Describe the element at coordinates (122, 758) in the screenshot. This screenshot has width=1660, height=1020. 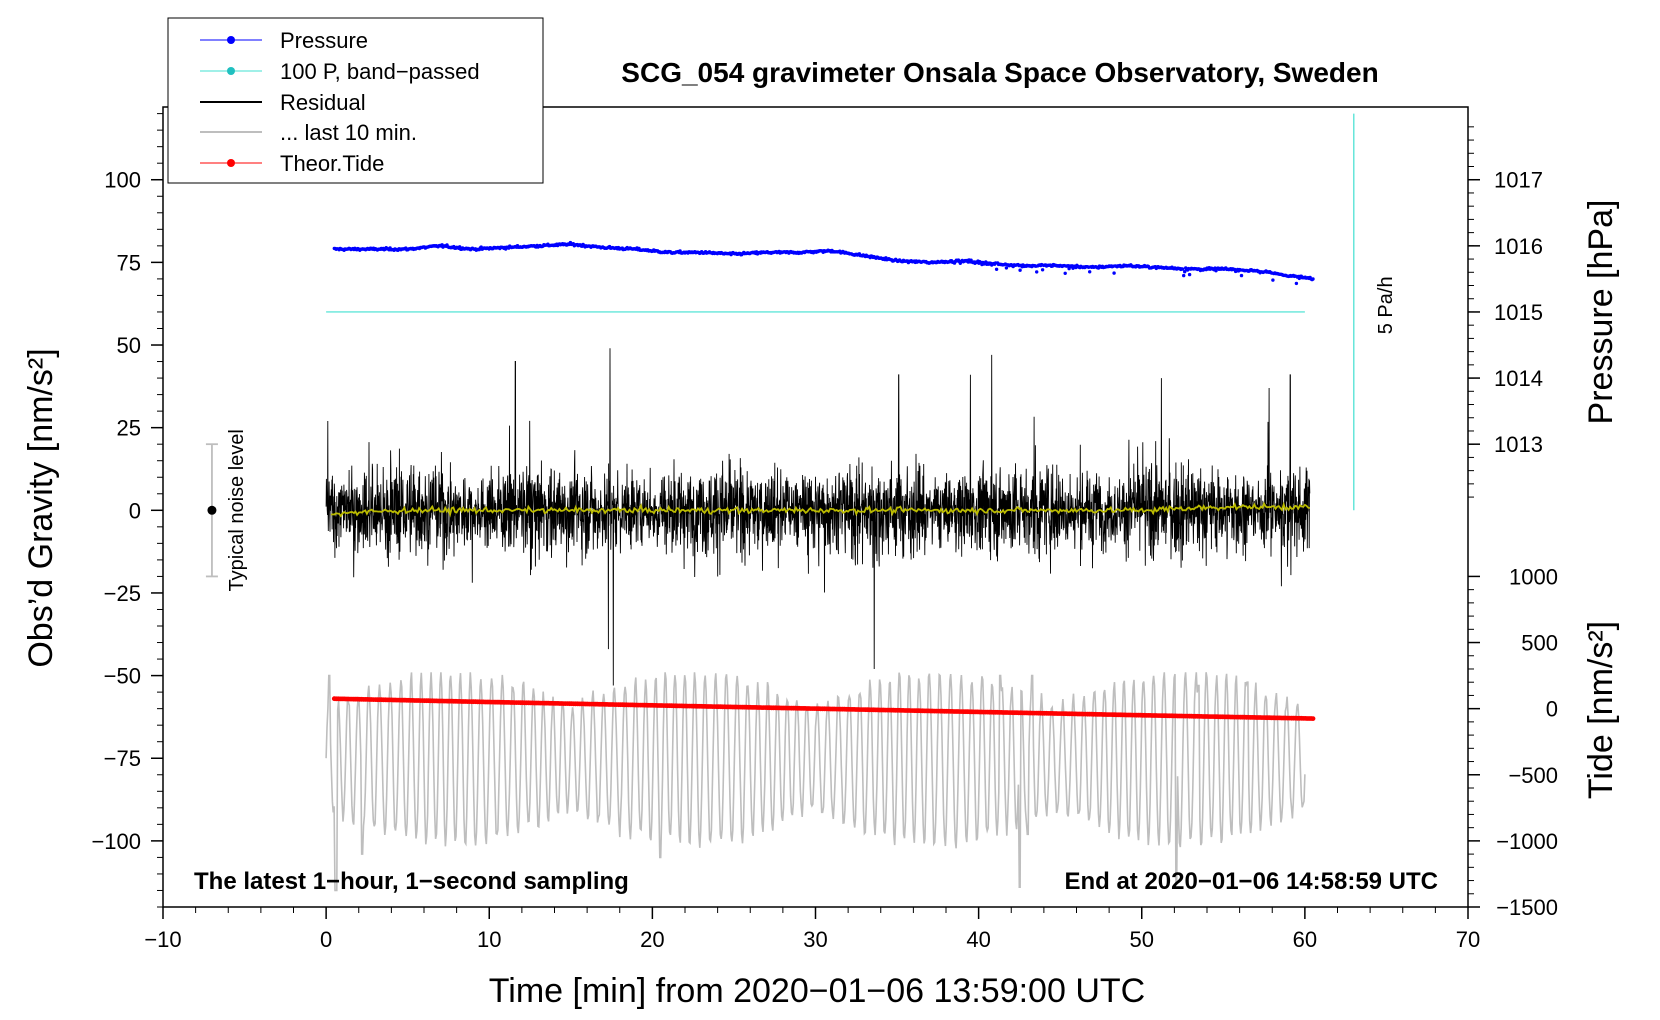
I see `left-y-tick-label: −75` at that location.